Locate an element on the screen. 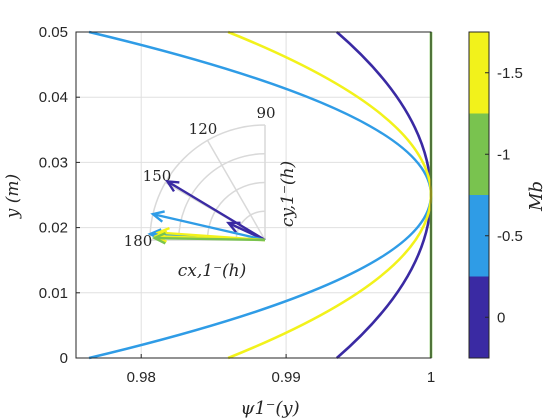  x-axis-label: ψ1⁻(y) is located at coordinates (269, 408).